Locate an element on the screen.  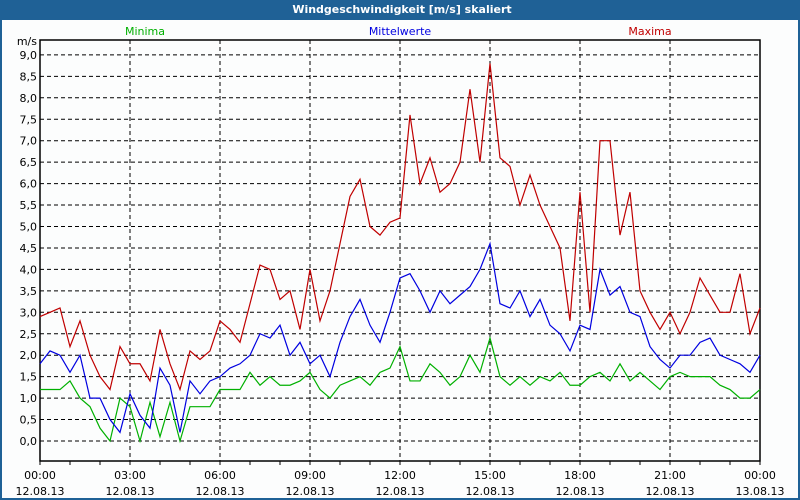
y-tick-label: 5,0 is located at coordinates (29, 227).